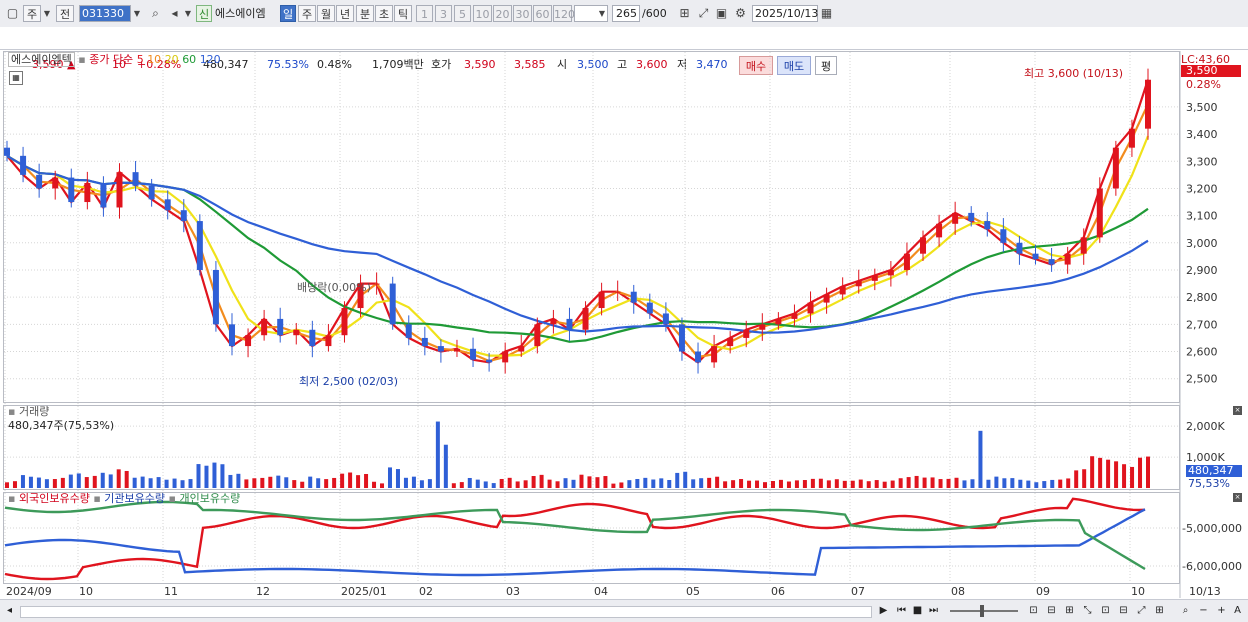 This screenshot has height=622, width=1248. What do you see at coordinates (542, 13) in the screenshot?
I see `interval-60: 60` at bounding box center [542, 13].